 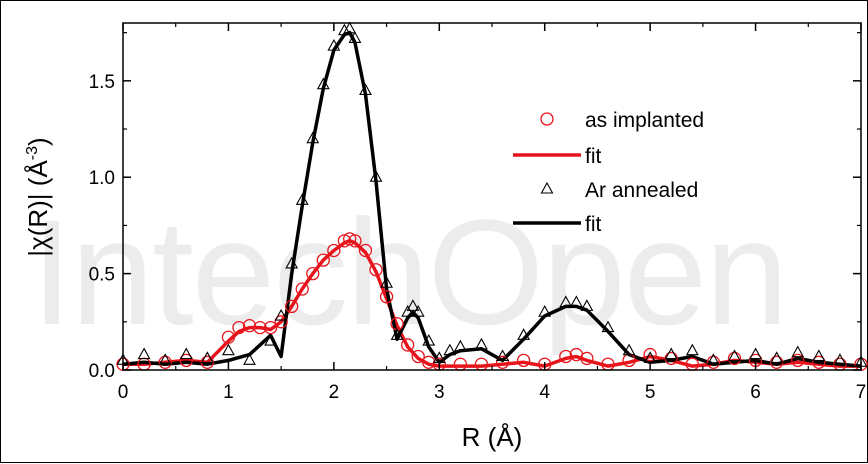 I want to click on x-tick-label: 6, so click(x=755, y=392).